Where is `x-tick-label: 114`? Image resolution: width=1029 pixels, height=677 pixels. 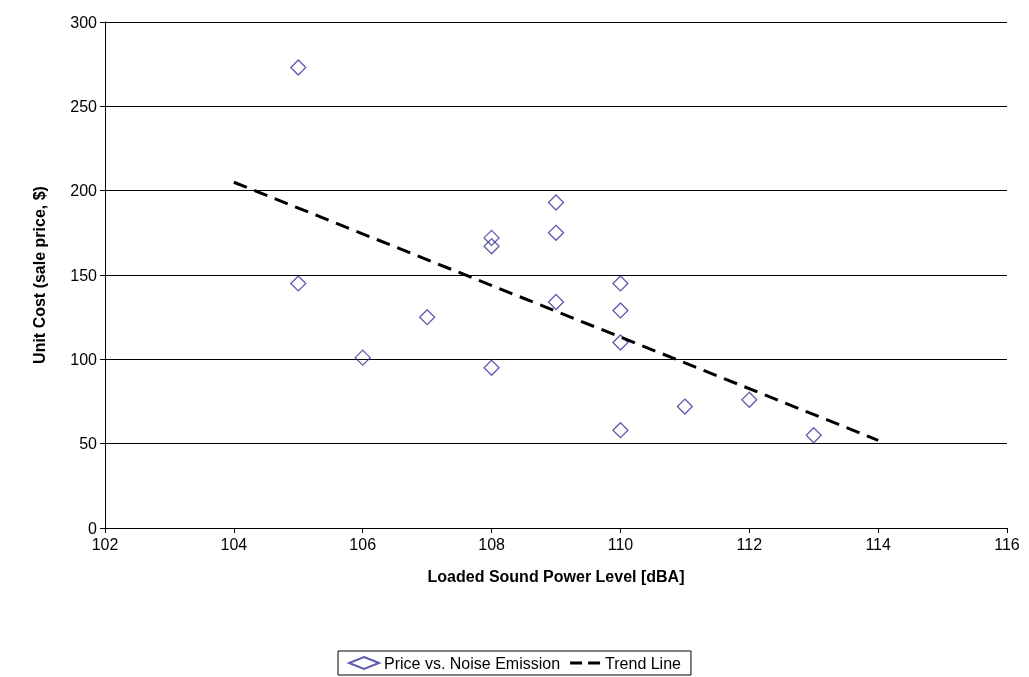 x-tick-label: 114 is located at coordinates (878, 544).